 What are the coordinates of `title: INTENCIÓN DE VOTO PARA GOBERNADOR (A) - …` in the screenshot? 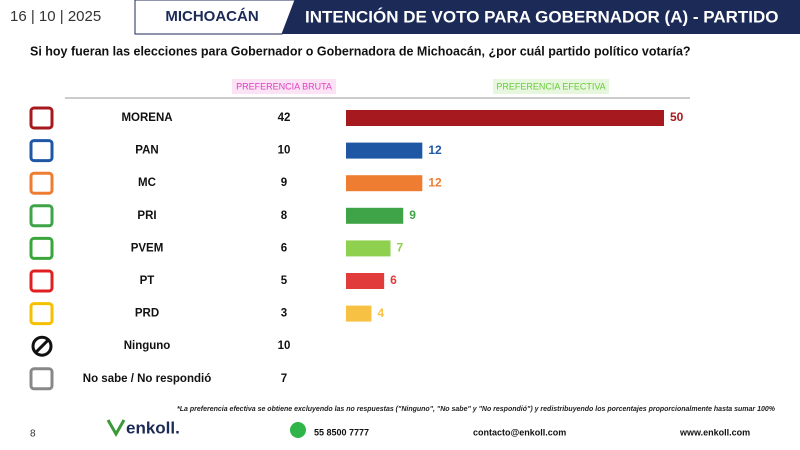 It's located at (542, 16).